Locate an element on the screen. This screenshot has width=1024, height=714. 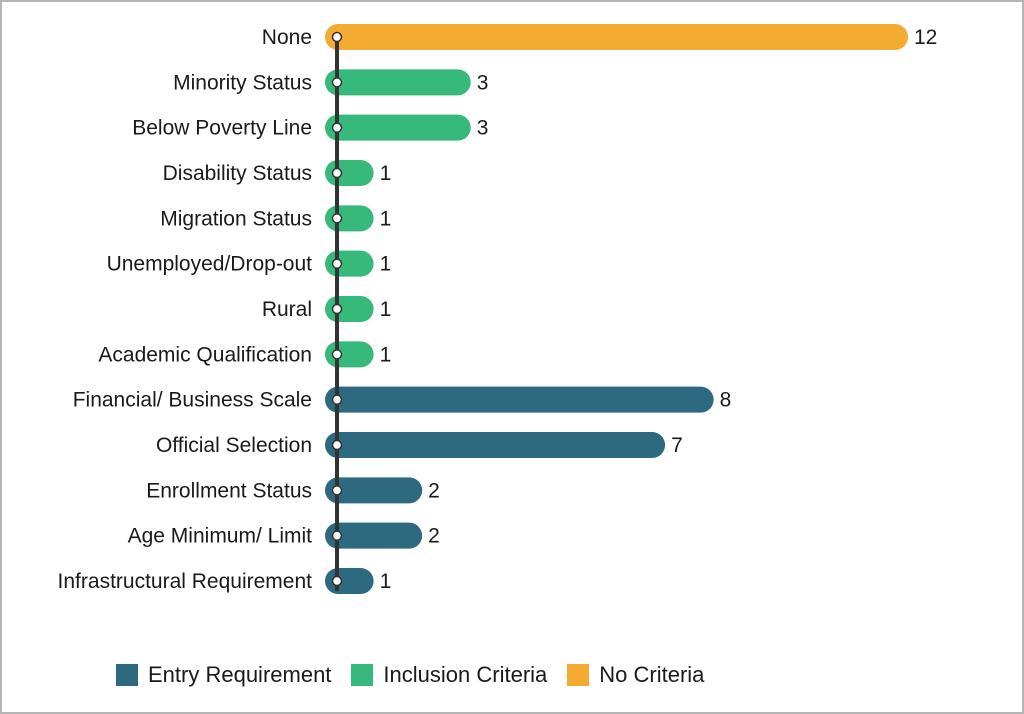
axis-marker-infrastructural-requirement is located at coordinates (337, 581).